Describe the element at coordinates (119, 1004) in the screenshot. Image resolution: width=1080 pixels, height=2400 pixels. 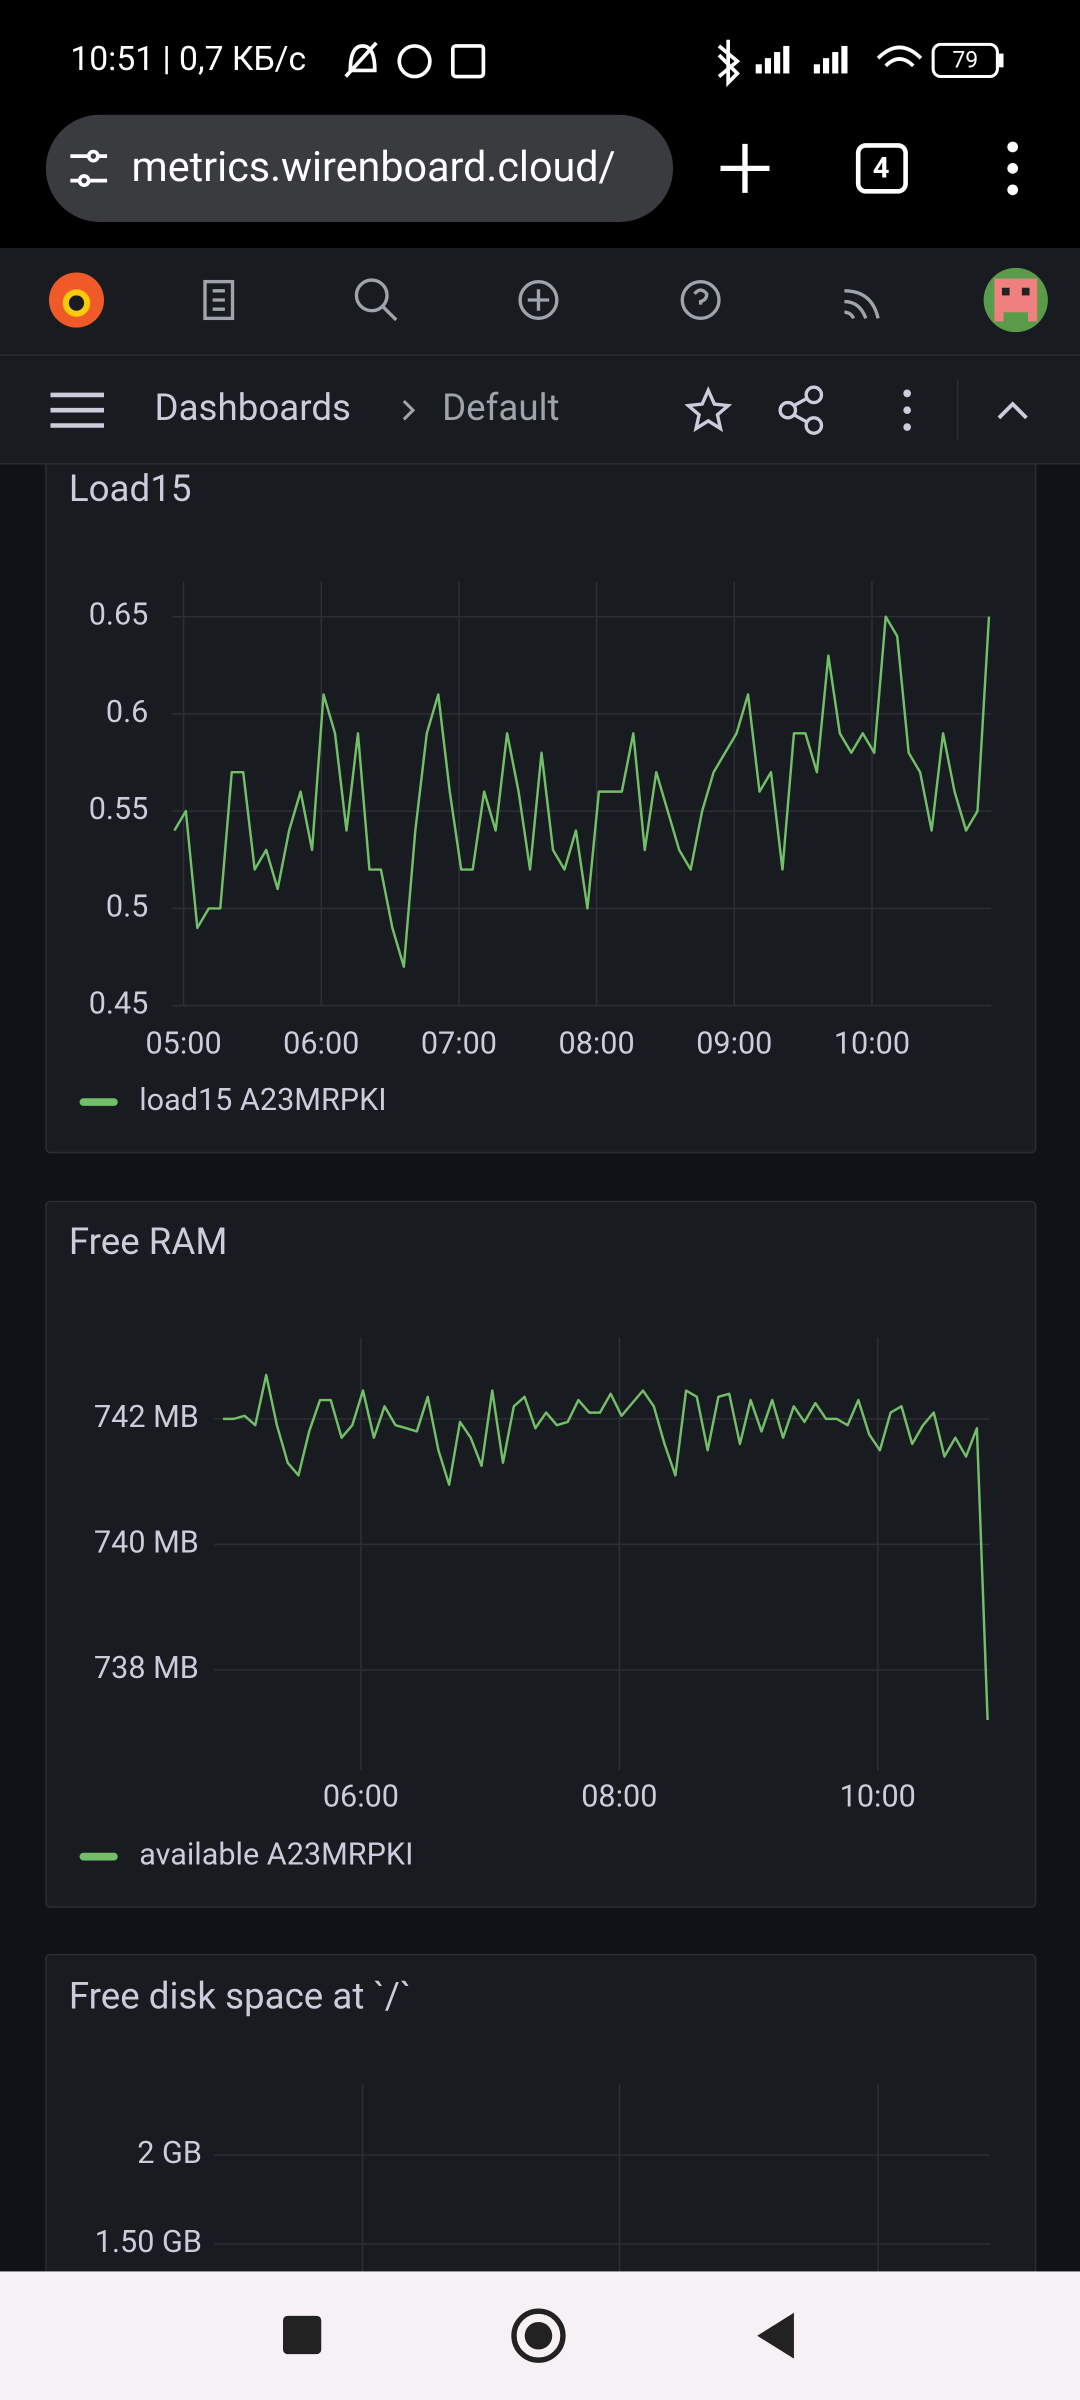
I see `y-tick-label: 0.45` at that location.